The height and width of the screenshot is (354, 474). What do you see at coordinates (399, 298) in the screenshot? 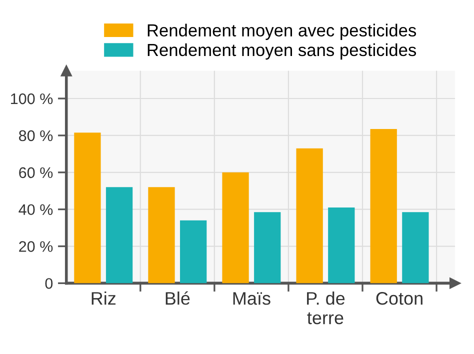
I see `x-tick-label: Coton` at bounding box center [399, 298].